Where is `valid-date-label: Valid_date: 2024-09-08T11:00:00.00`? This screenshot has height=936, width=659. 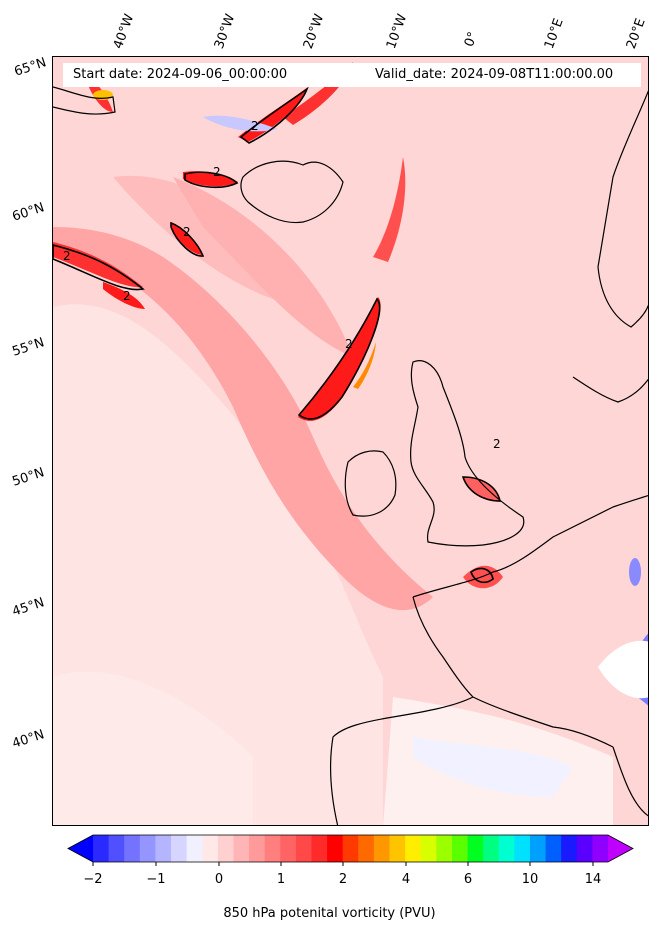
valid-date-label: Valid_date: 2024-09-08T11:00:00.00 is located at coordinates (494, 74).